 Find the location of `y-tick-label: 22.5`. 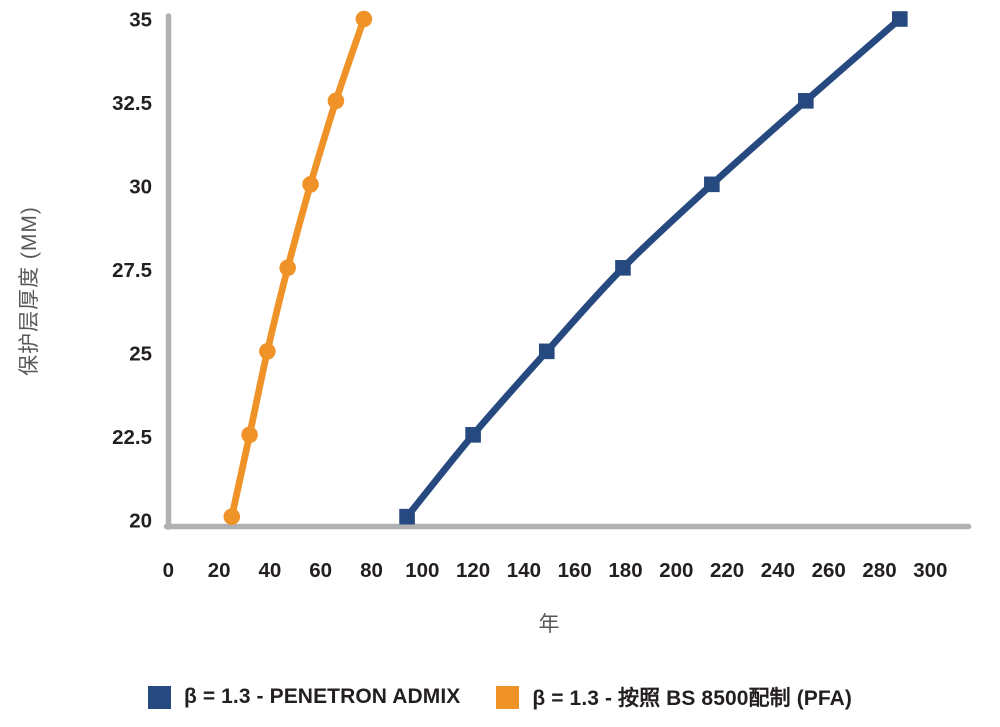

y-tick-label: 22.5 is located at coordinates (132, 437).